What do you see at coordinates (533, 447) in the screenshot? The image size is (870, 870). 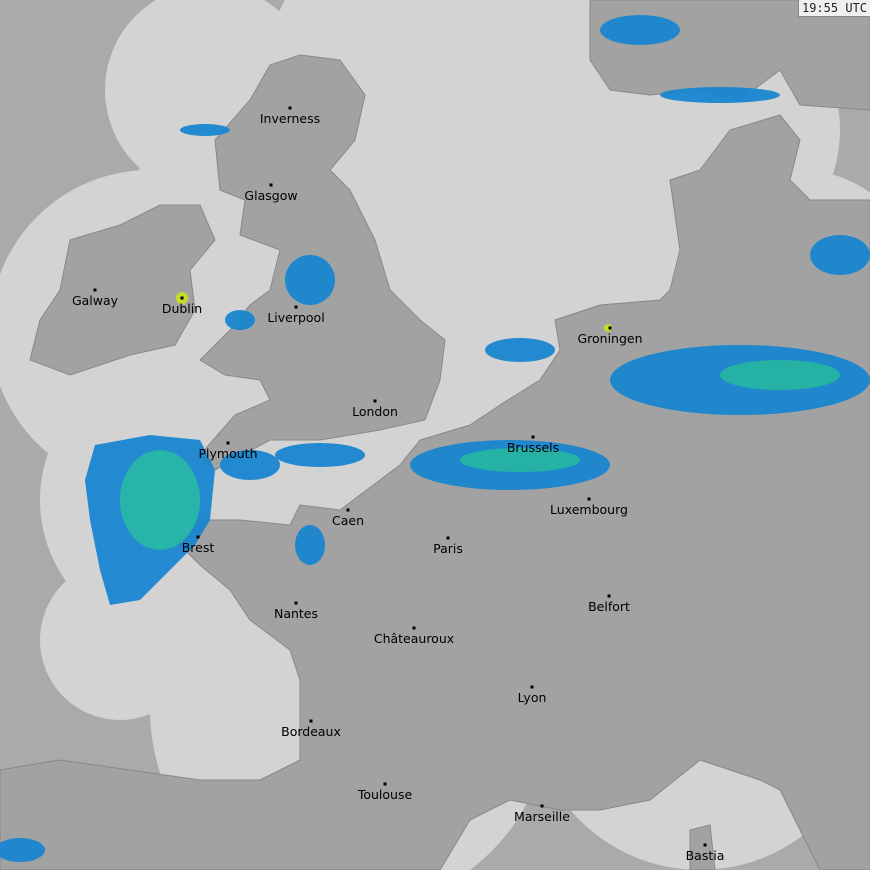 I see `city-label: Brussels` at bounding box center [533, 447].